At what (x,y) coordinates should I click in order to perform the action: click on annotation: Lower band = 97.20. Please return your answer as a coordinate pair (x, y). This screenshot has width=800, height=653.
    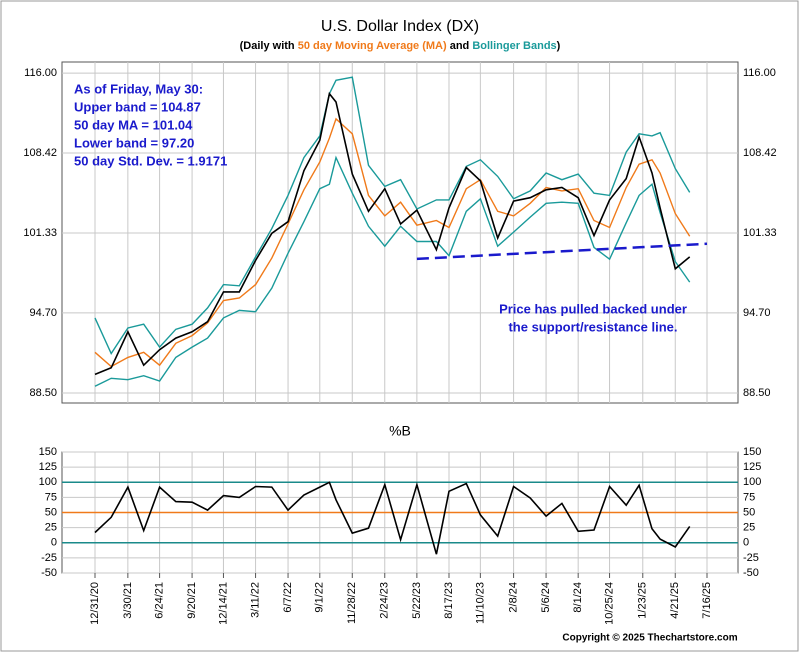
    Looking at the image, I should click on (134, 142).